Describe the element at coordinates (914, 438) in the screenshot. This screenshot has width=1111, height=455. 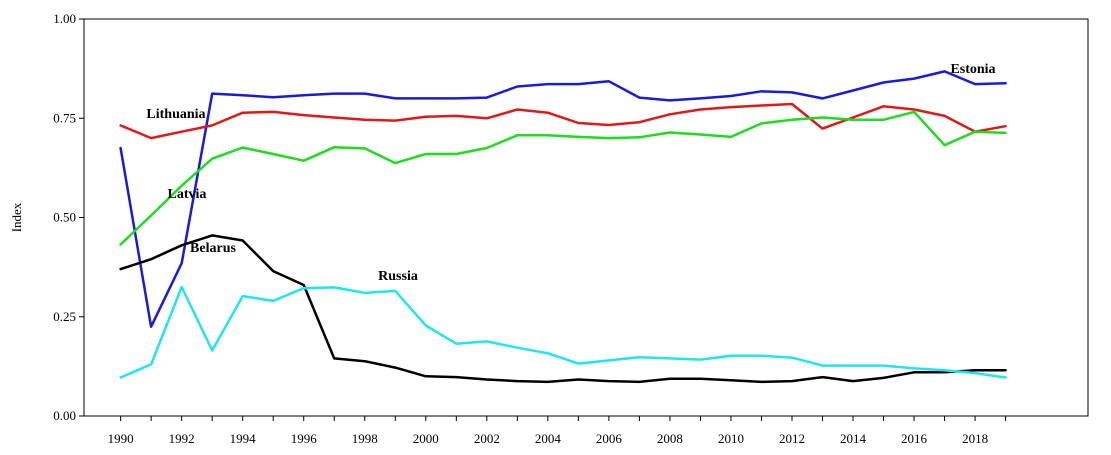
I see `x-tick-label: 2016` at that location.